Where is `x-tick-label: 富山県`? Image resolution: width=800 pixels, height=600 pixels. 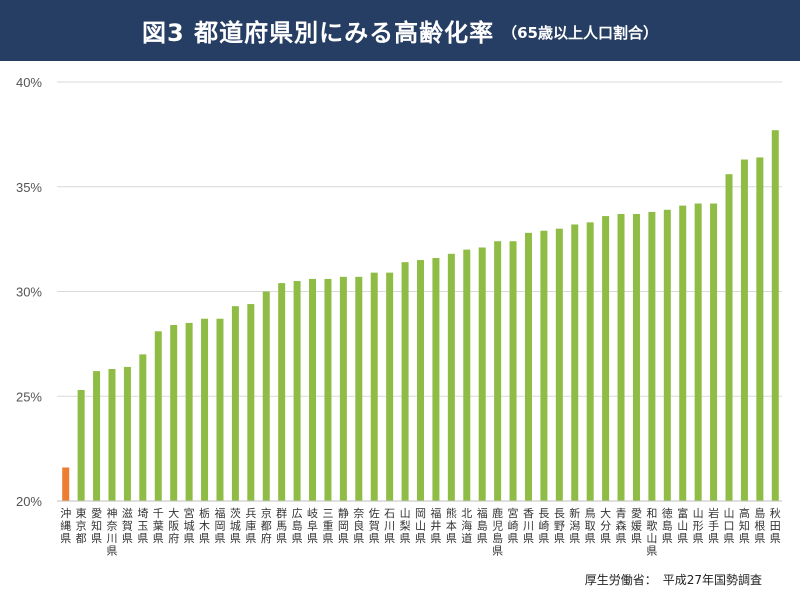 x-tick-label: 富山県 is located at coordinates (682, 525).